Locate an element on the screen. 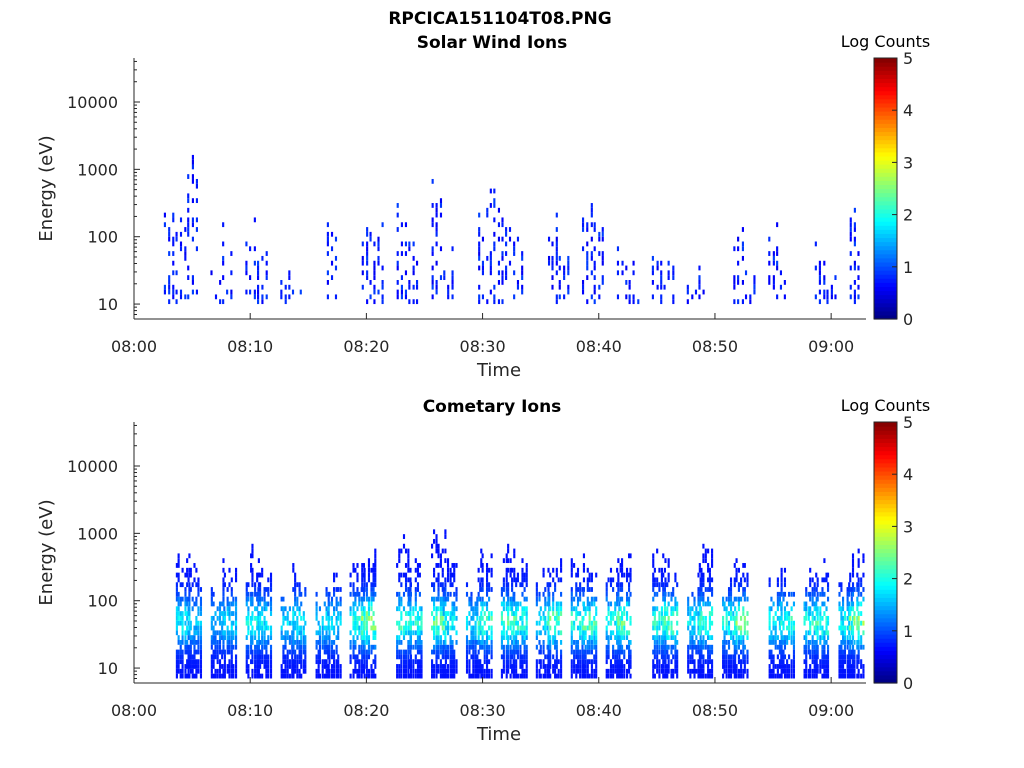 Image resolution: width=1024 pixels, height=768 pixels. x-tick-label: 09:00 is located at coordinates (831, 346).